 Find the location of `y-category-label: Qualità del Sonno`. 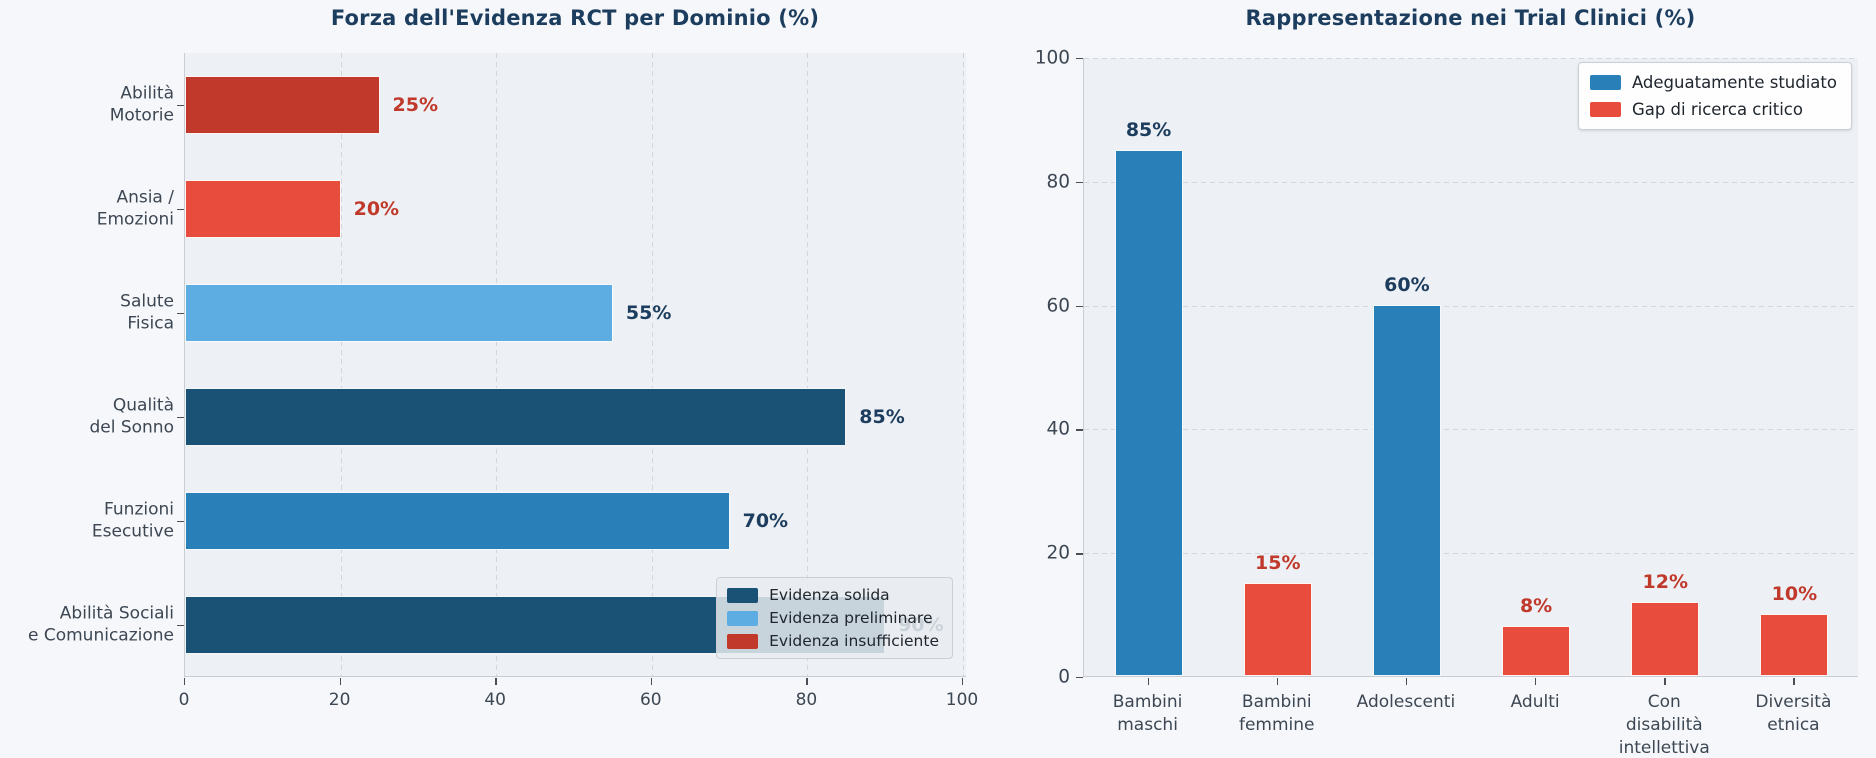

y-category-label: Qualità del Sonno is located at coordinates (131, 416).